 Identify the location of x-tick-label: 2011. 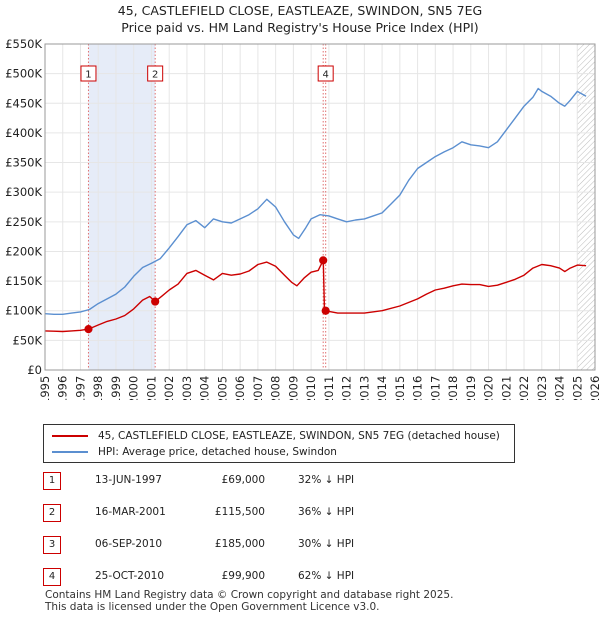
(329, 388).